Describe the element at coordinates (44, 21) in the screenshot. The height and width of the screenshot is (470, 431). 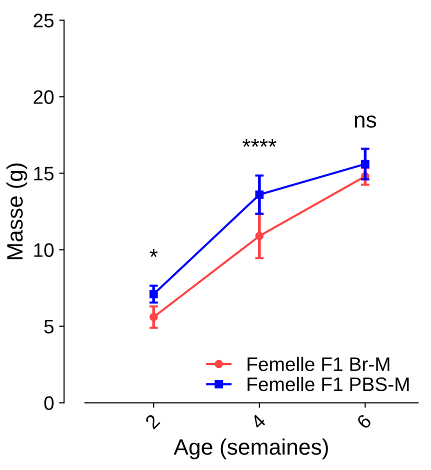
I see `y-tick-label: 25` at that location.